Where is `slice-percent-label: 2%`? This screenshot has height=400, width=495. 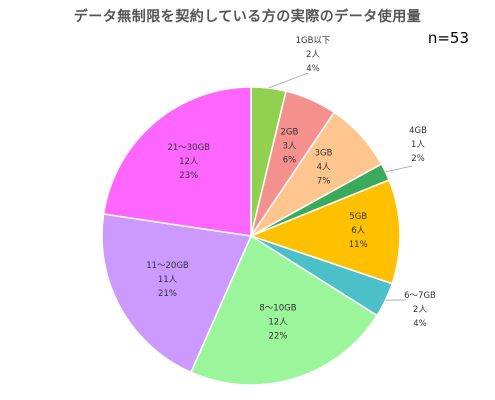
slice-percent-label: 2% is located at coordinates (418, 159).